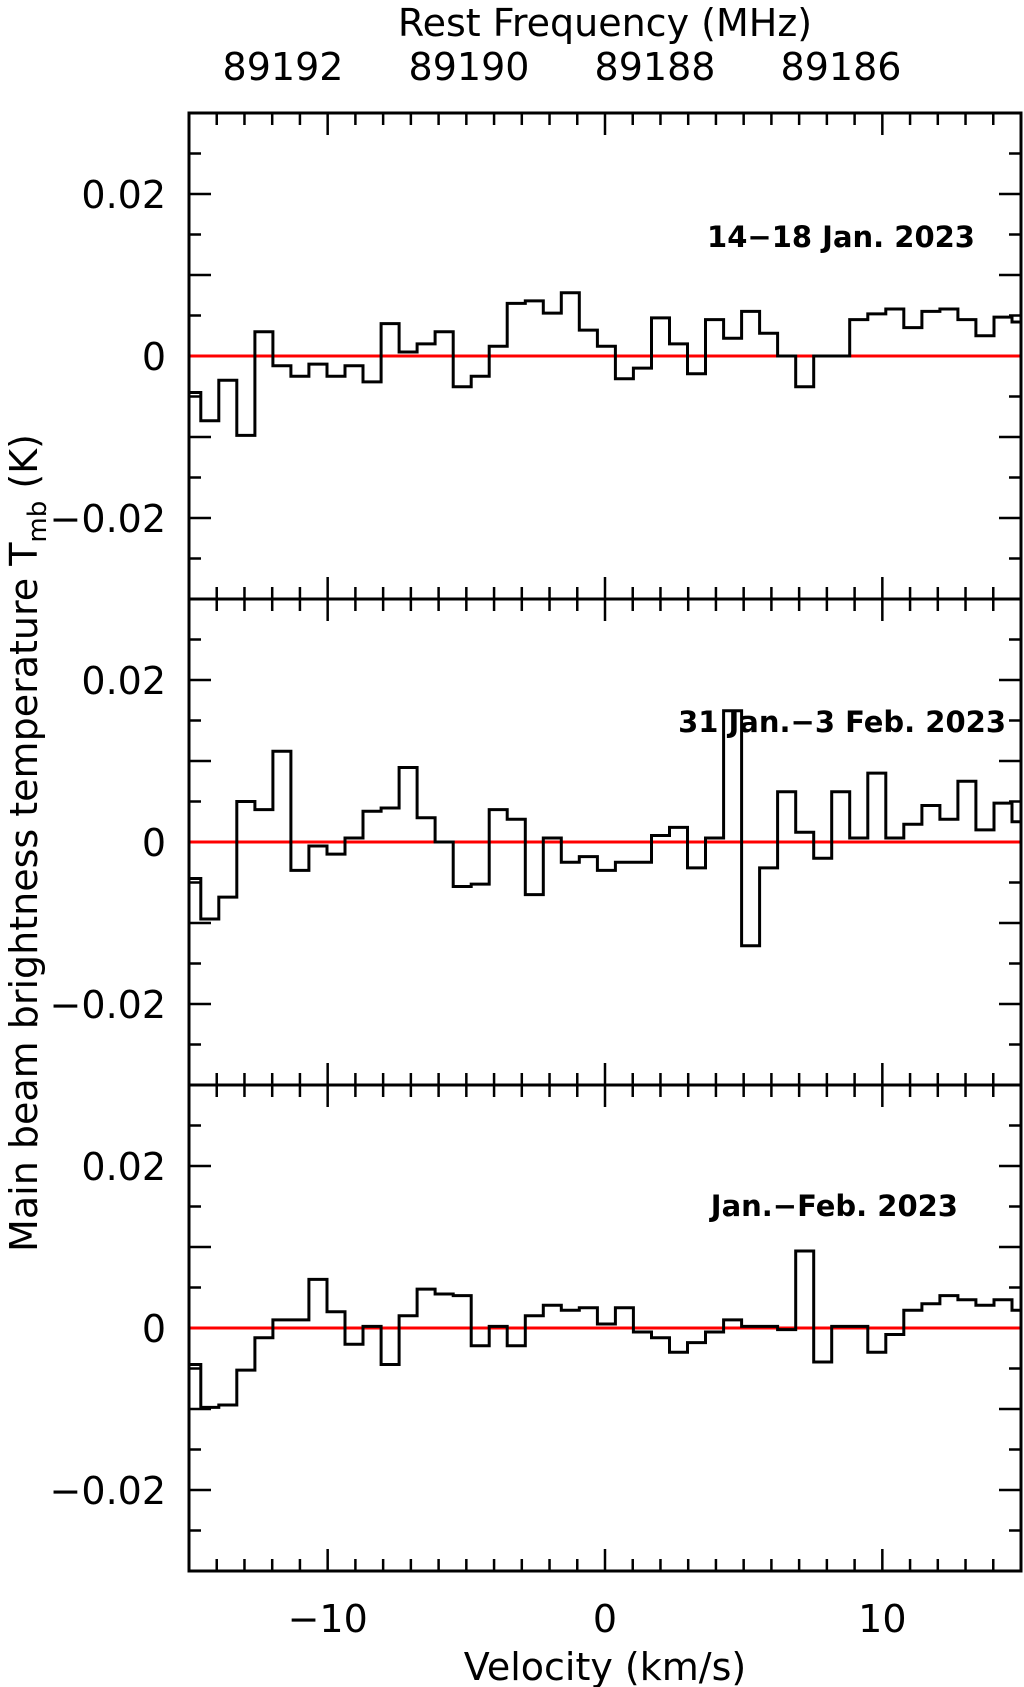 The image size is (1024, 1687). Describe the element at coordinates (833, 1206) in the screenshot. I see `panel-label: Jan.−Feb. 2023` at that location.